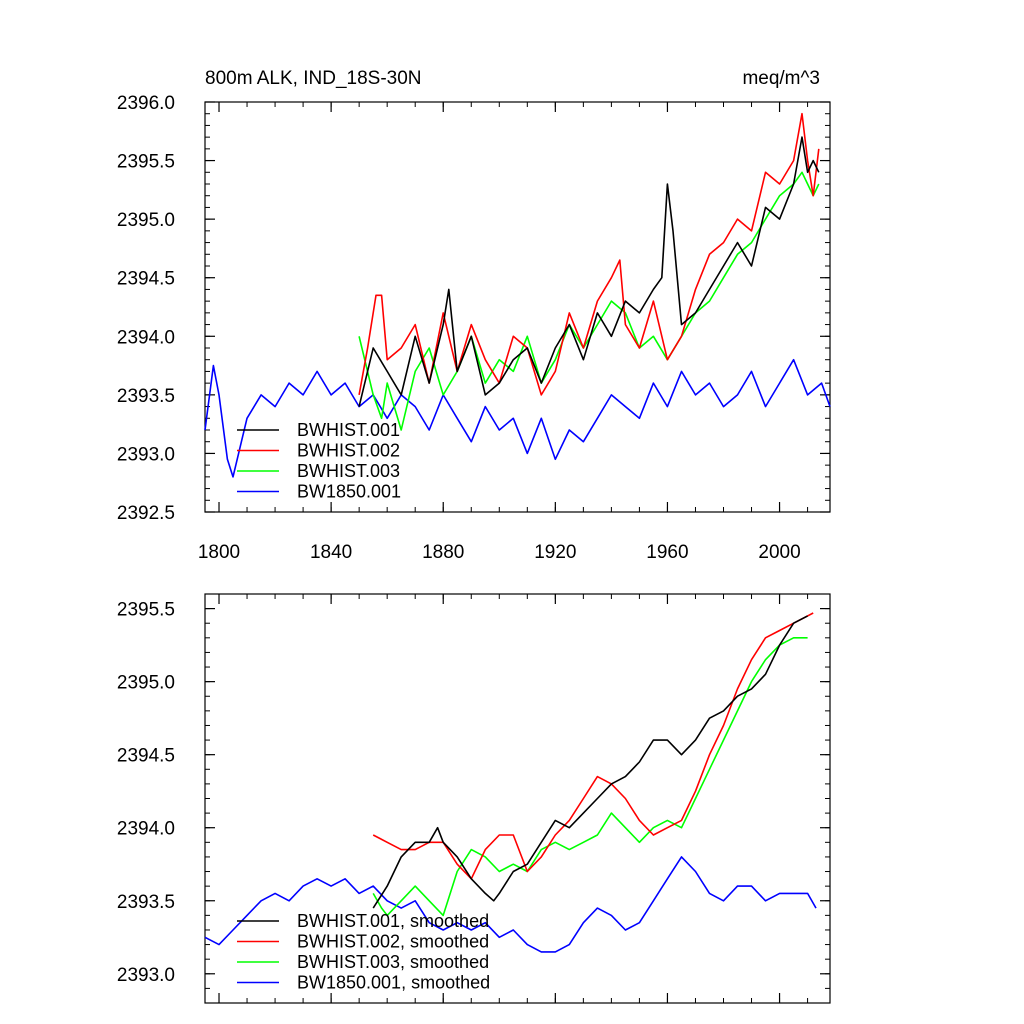 Image resolution: width=1024 pixels, height=1024 pixels. I want to click on legend-label: BWHIST.001, smoothed, so click(393, 921).